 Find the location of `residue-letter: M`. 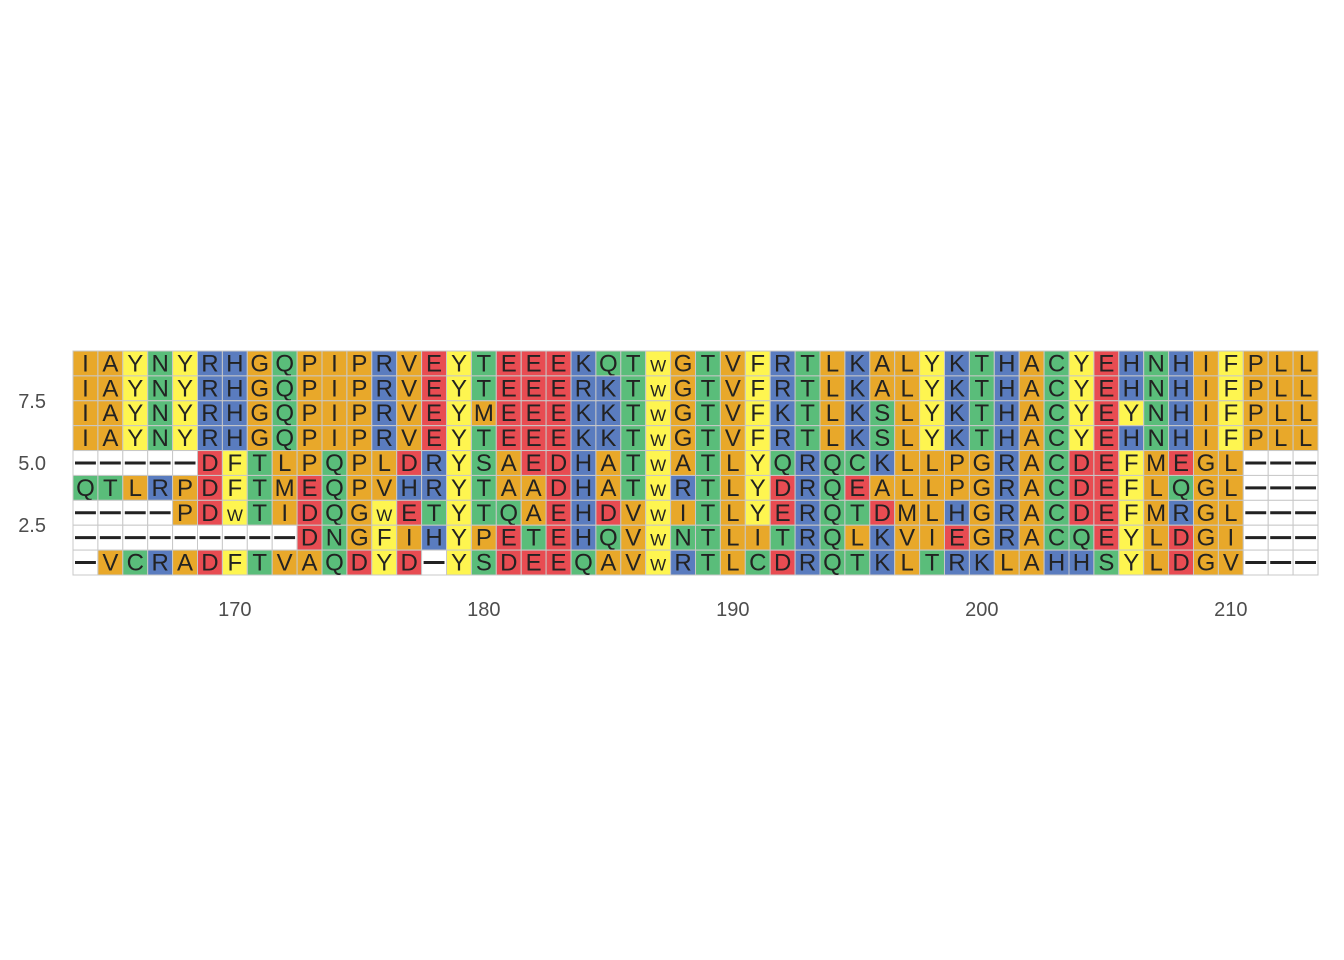

residue-letter: M is located at coordinates (907, 513).